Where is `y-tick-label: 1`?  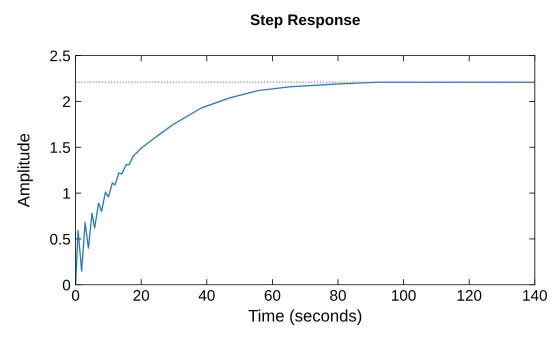
y-tick-label: 1 is located at coordinates (66, 193).